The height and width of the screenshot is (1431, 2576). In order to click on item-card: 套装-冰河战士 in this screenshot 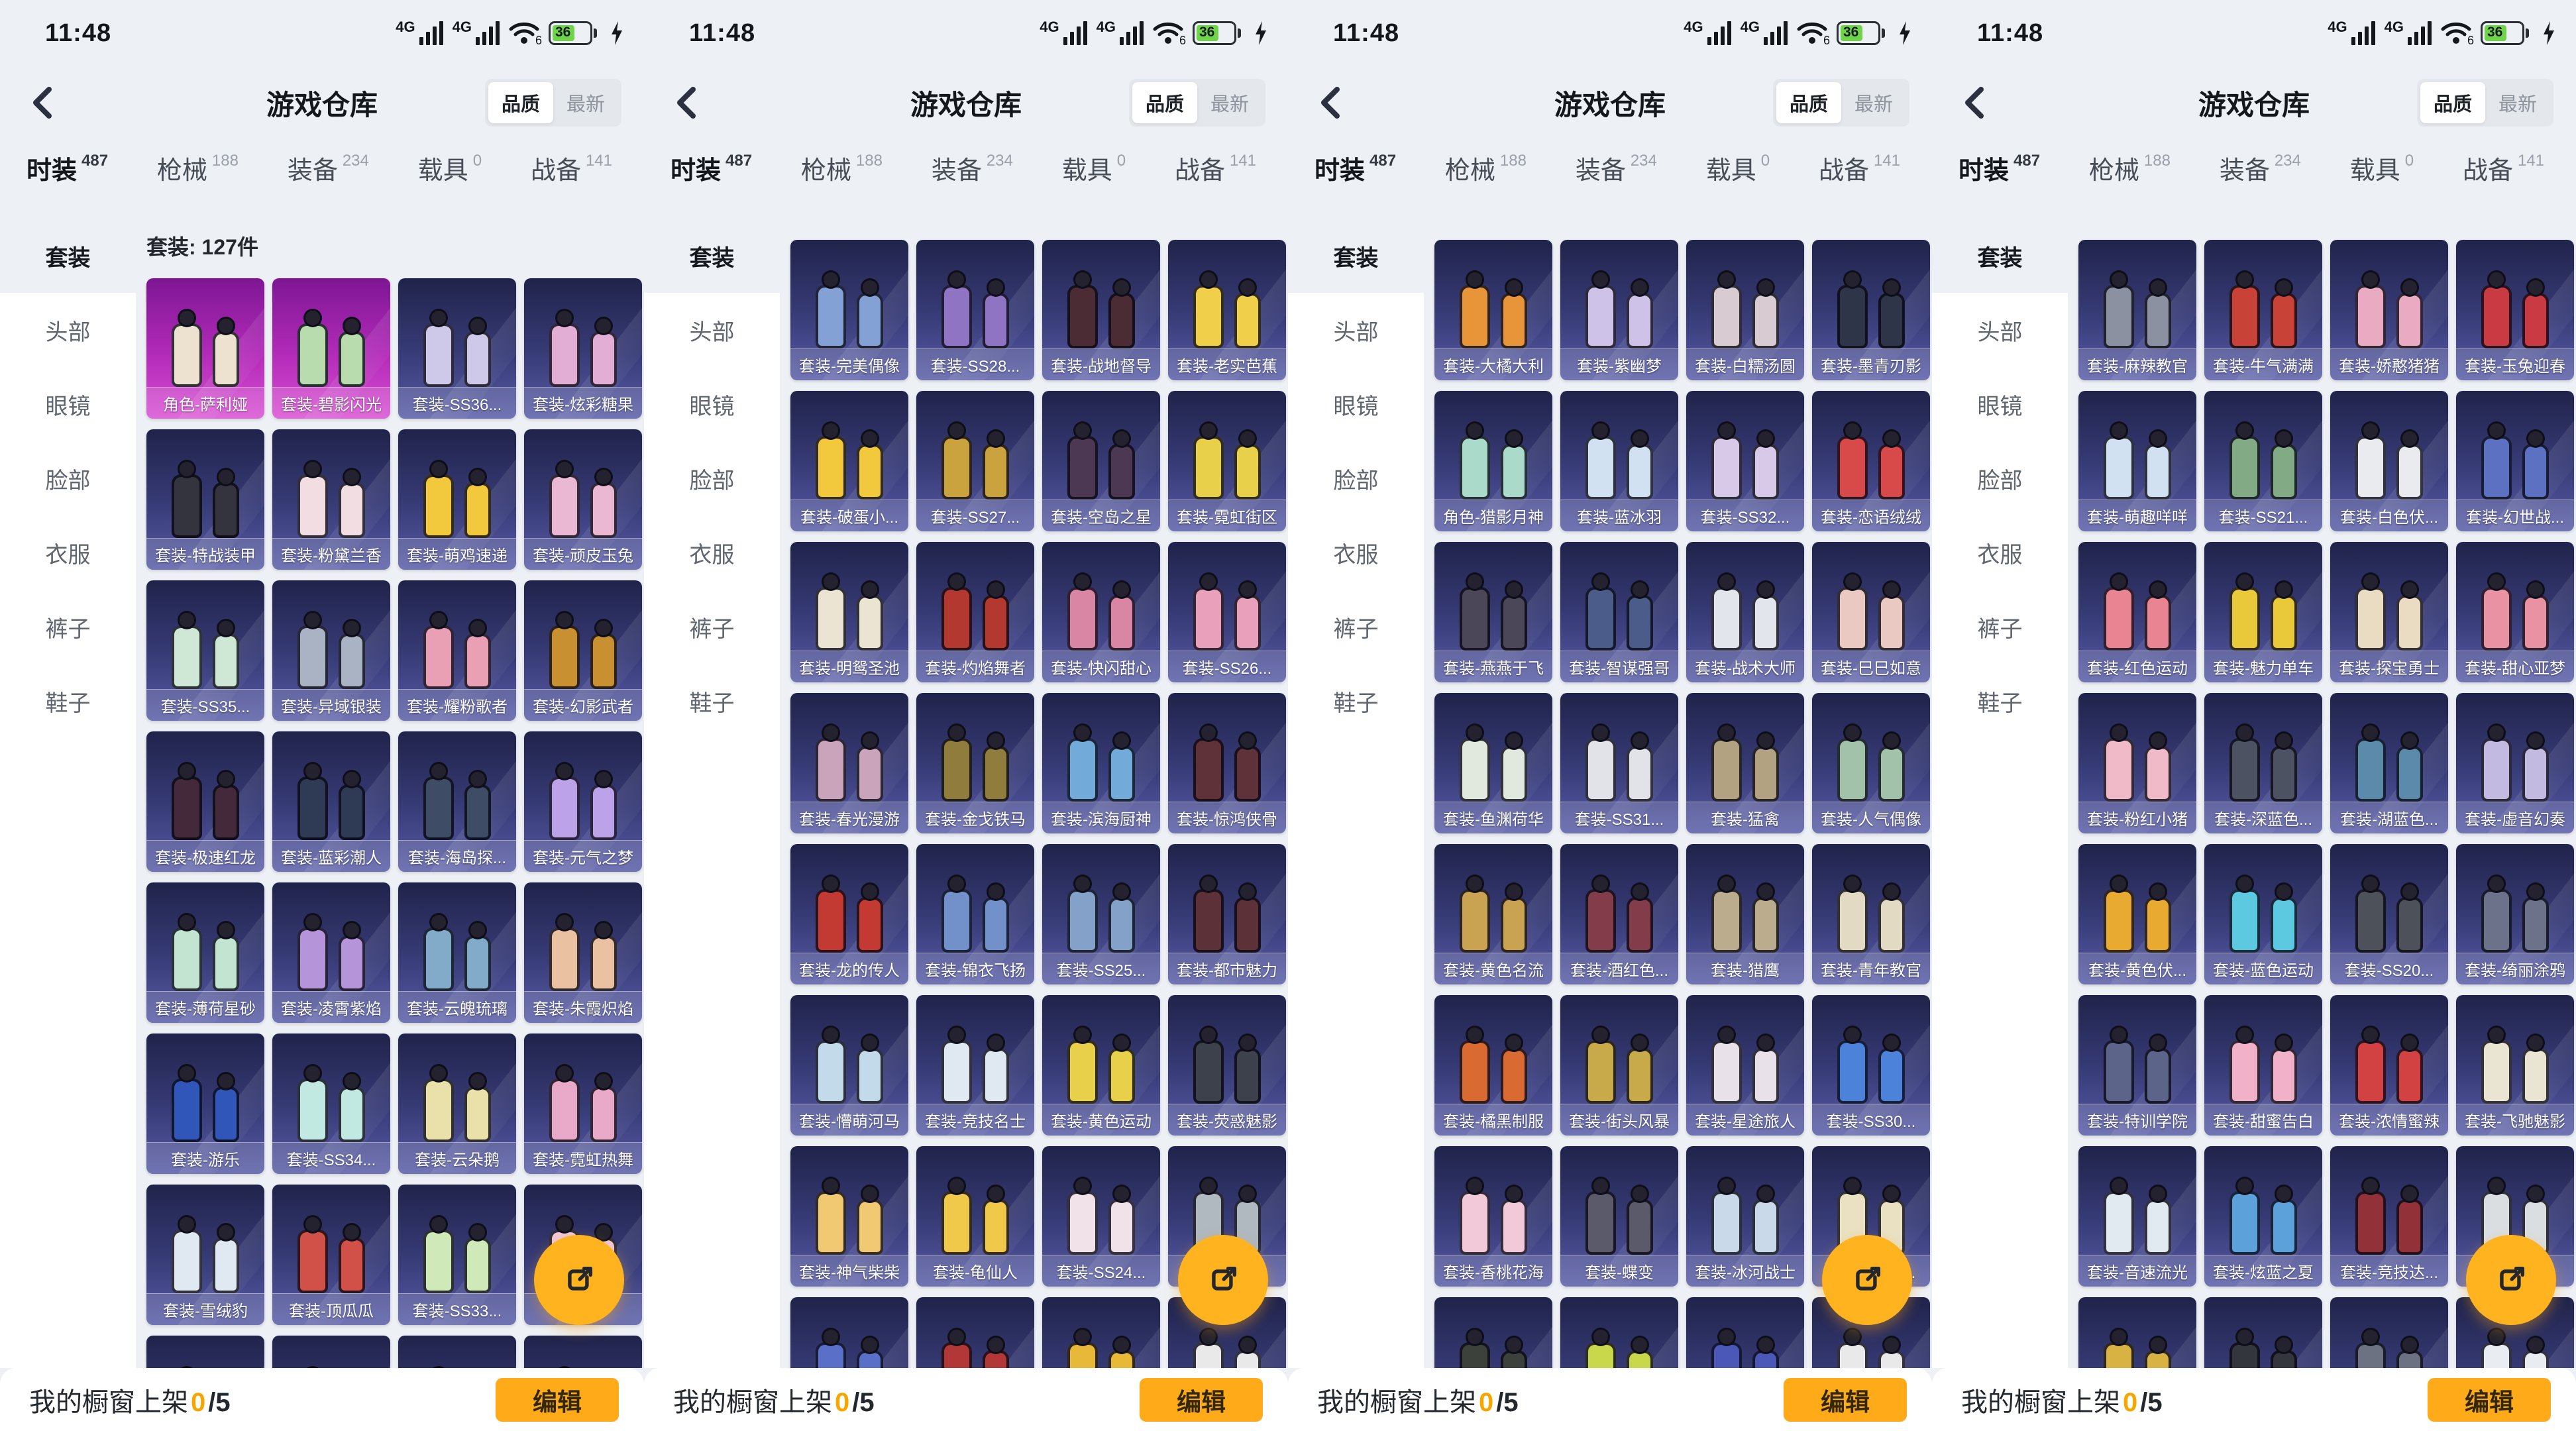, I will do `click(1745, 1216)`.